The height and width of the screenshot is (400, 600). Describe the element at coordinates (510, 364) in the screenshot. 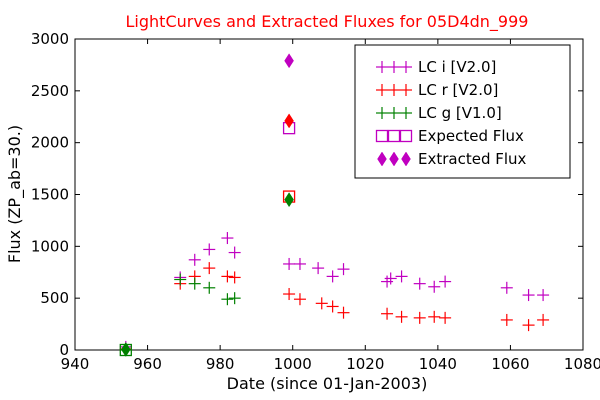

I see `x-tick-label: 1060` at that location.